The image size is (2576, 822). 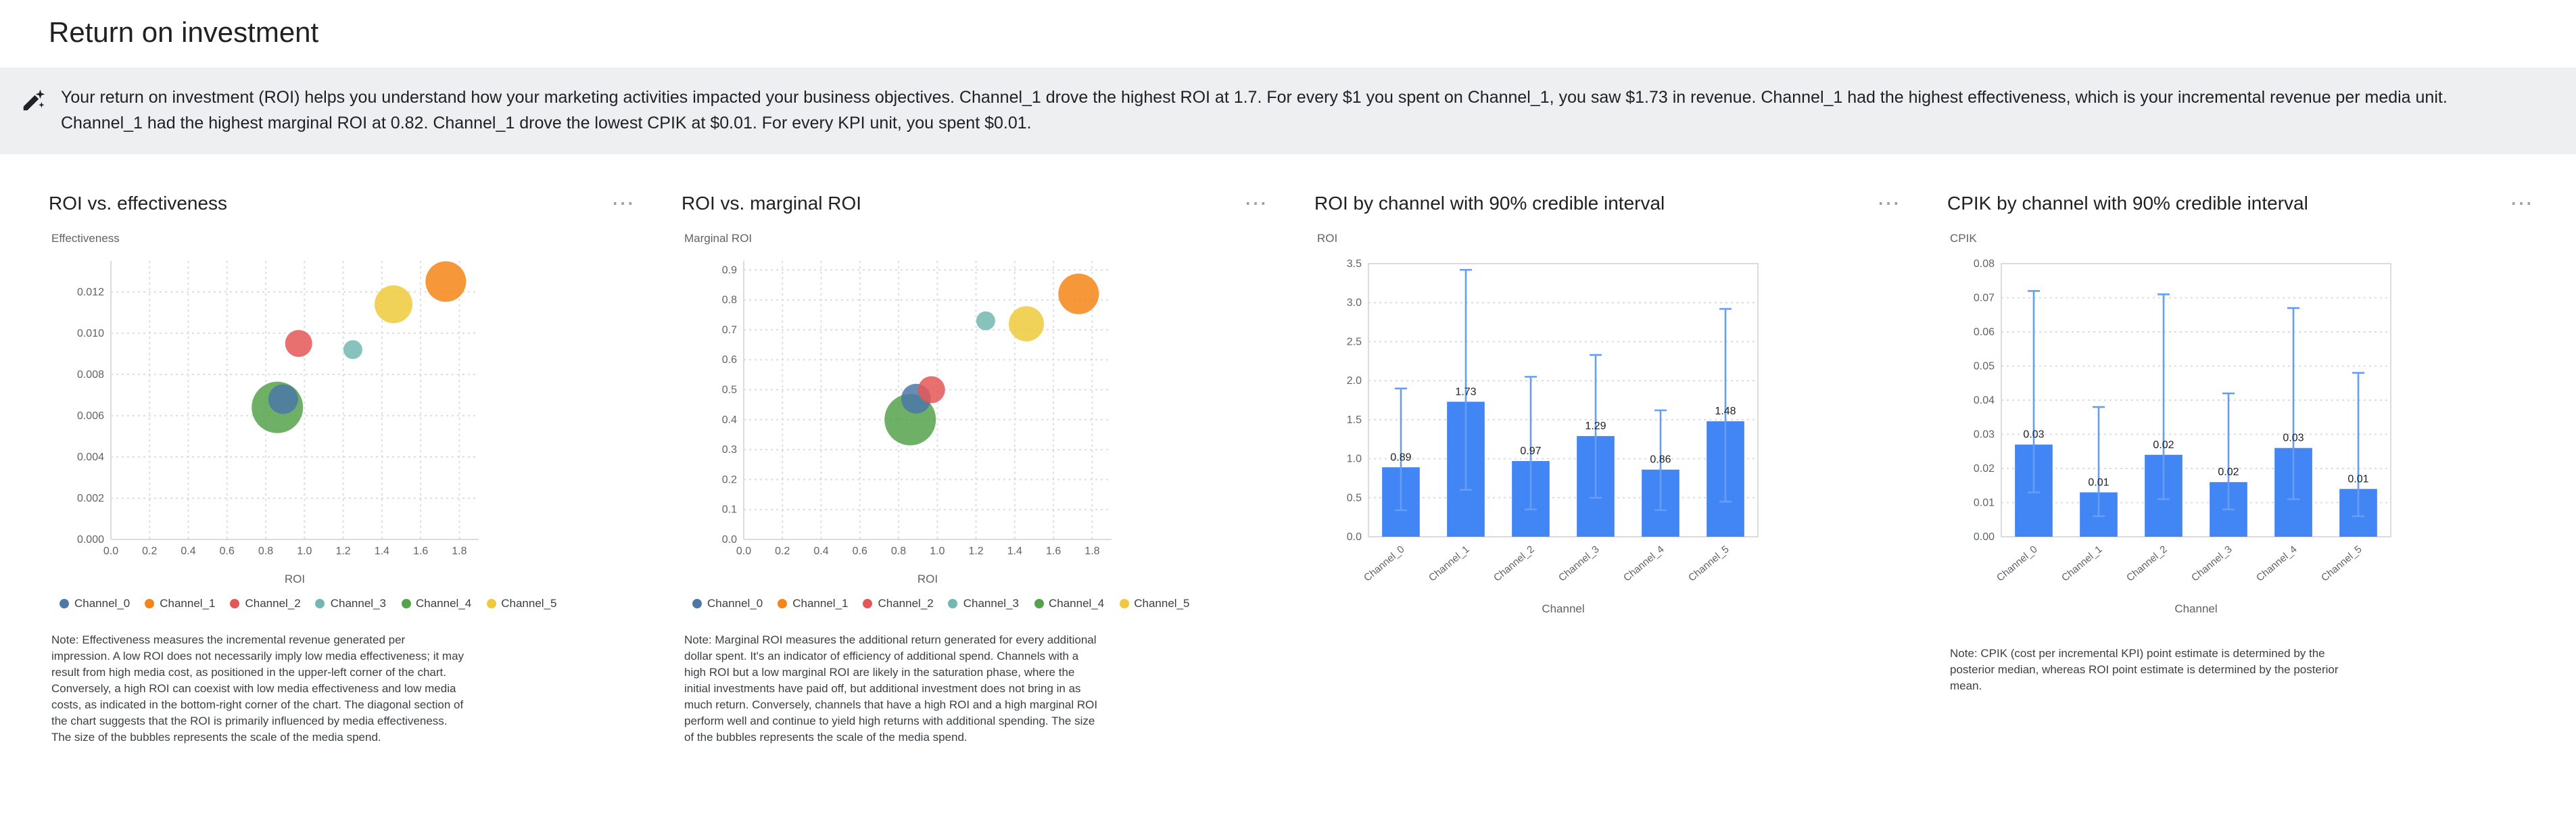 What do you see at coordinates (1530, 451) in the screenshot?
I see `bar-value-label: 0.97` at bounding box center [1530, 451].